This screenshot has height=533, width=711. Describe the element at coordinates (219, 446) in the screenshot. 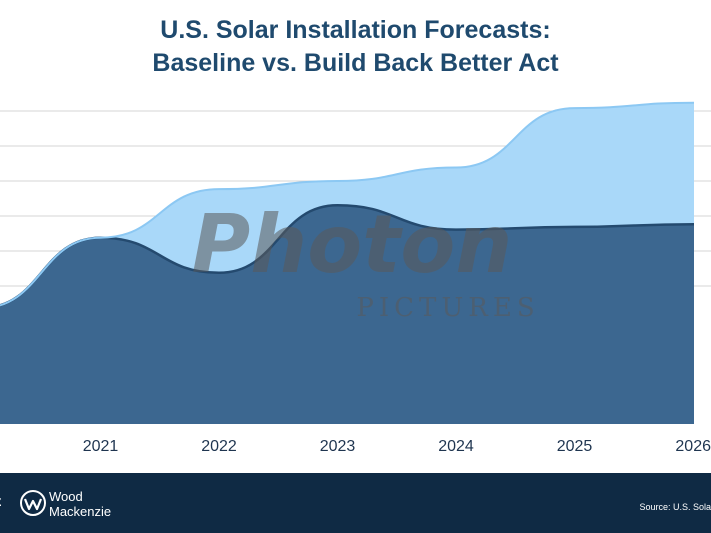

I see `x-tick-label: 2022` at that location.